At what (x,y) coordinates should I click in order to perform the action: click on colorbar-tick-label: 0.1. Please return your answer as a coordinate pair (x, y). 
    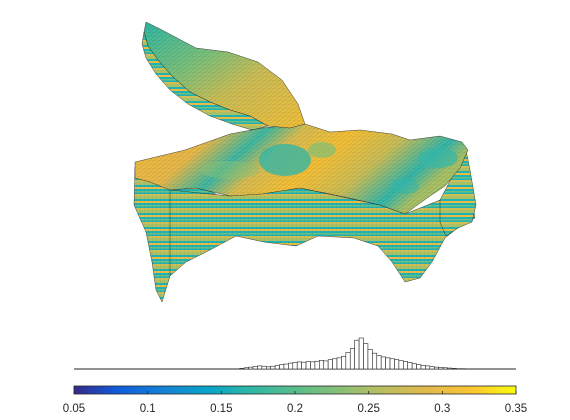
    Looking at the image, I should click on (148, 409).